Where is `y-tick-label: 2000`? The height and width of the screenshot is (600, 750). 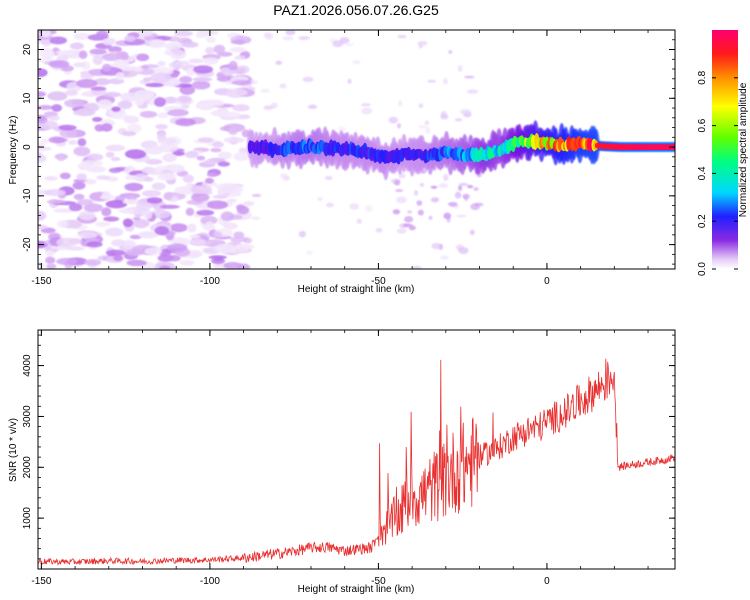
y-tick-label: 2000 is located at coordinates (27, 467).